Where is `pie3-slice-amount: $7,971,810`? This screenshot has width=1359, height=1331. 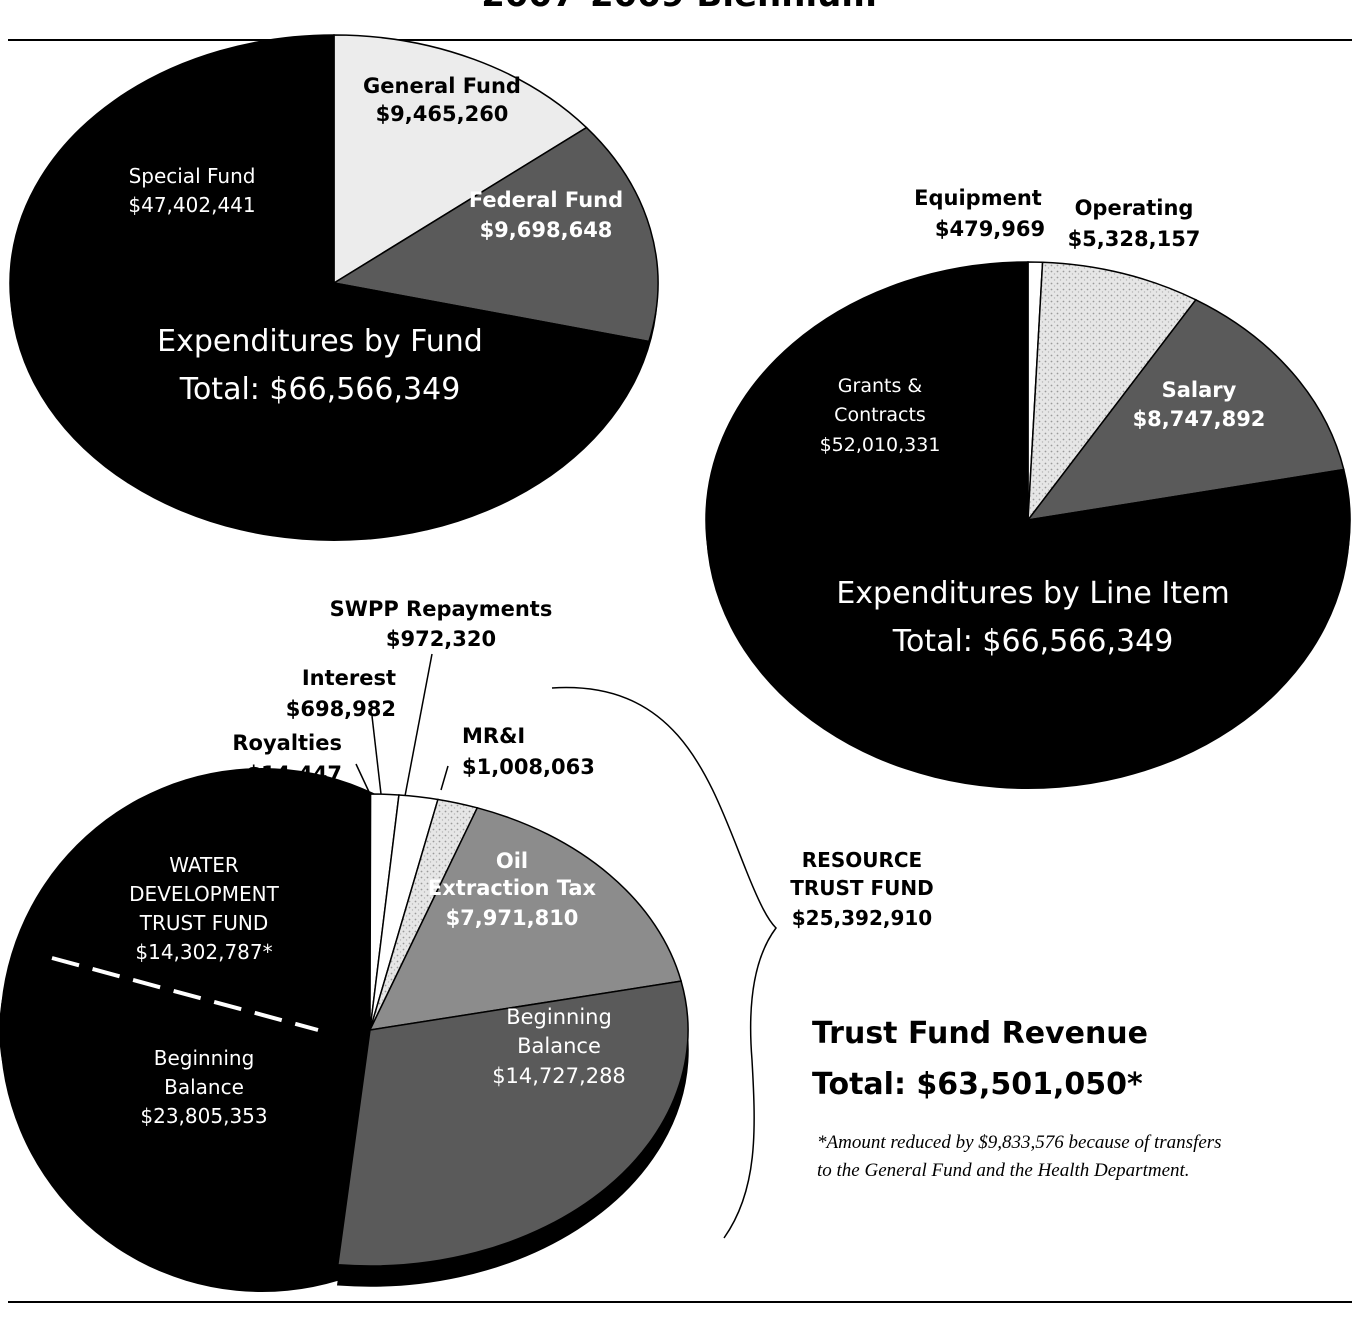 pie3-slice-amount: $7,971,810 is located at coordinates (512, 918).